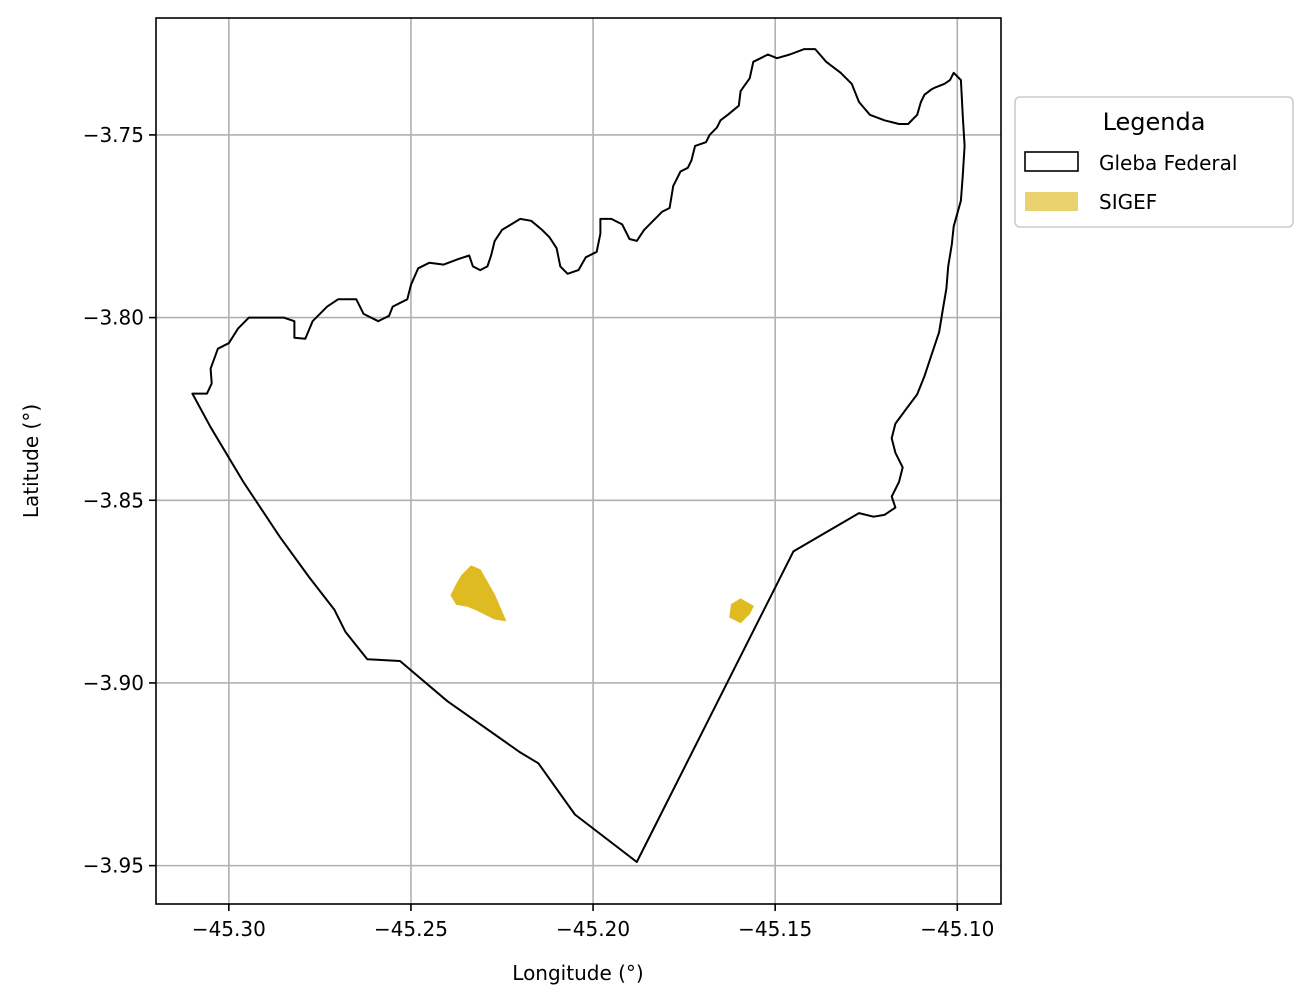  Describe the element at coordinates (113, 500) in the screenshot. I see `y-tick-label: −3.85` at that location.